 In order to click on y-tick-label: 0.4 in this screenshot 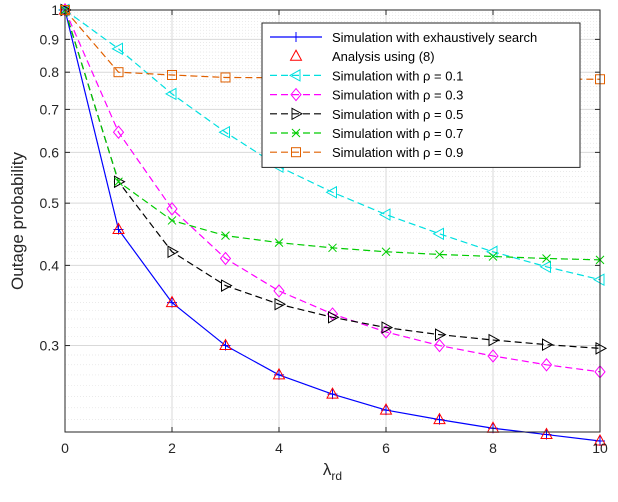, I will do `click(50, 265)`.